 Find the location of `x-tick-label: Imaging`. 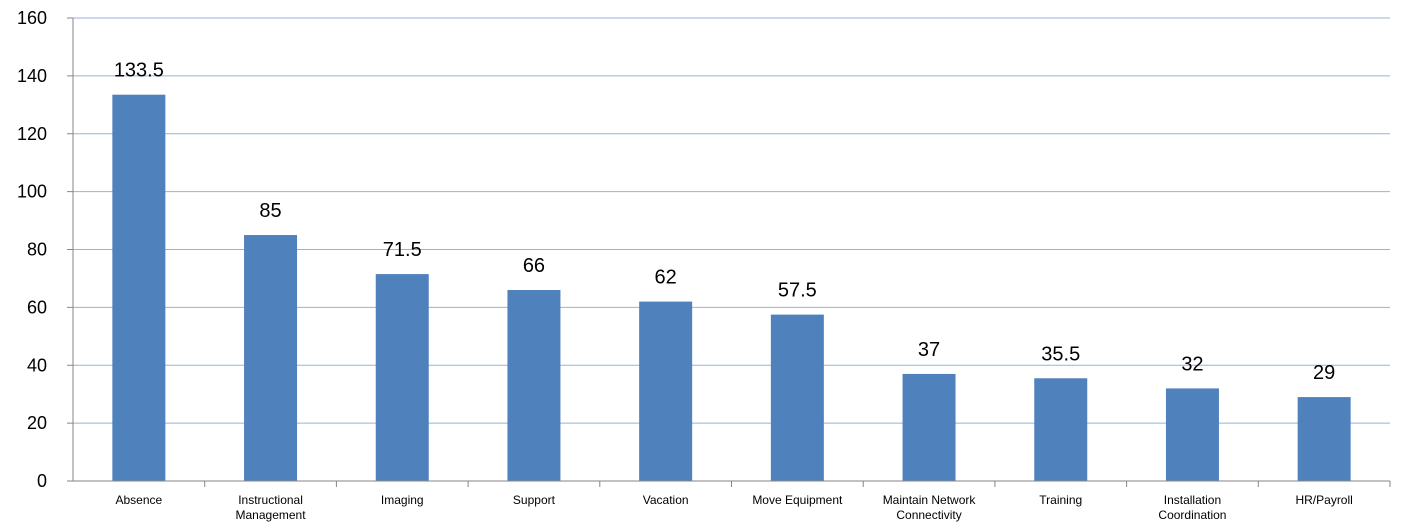

x-tick-label: Imaging is located at coordinates (402, 500).